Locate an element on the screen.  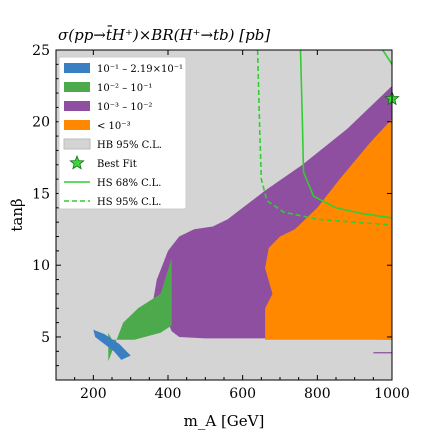
y-tick-label: 25 is located at coordinates (41, 51).